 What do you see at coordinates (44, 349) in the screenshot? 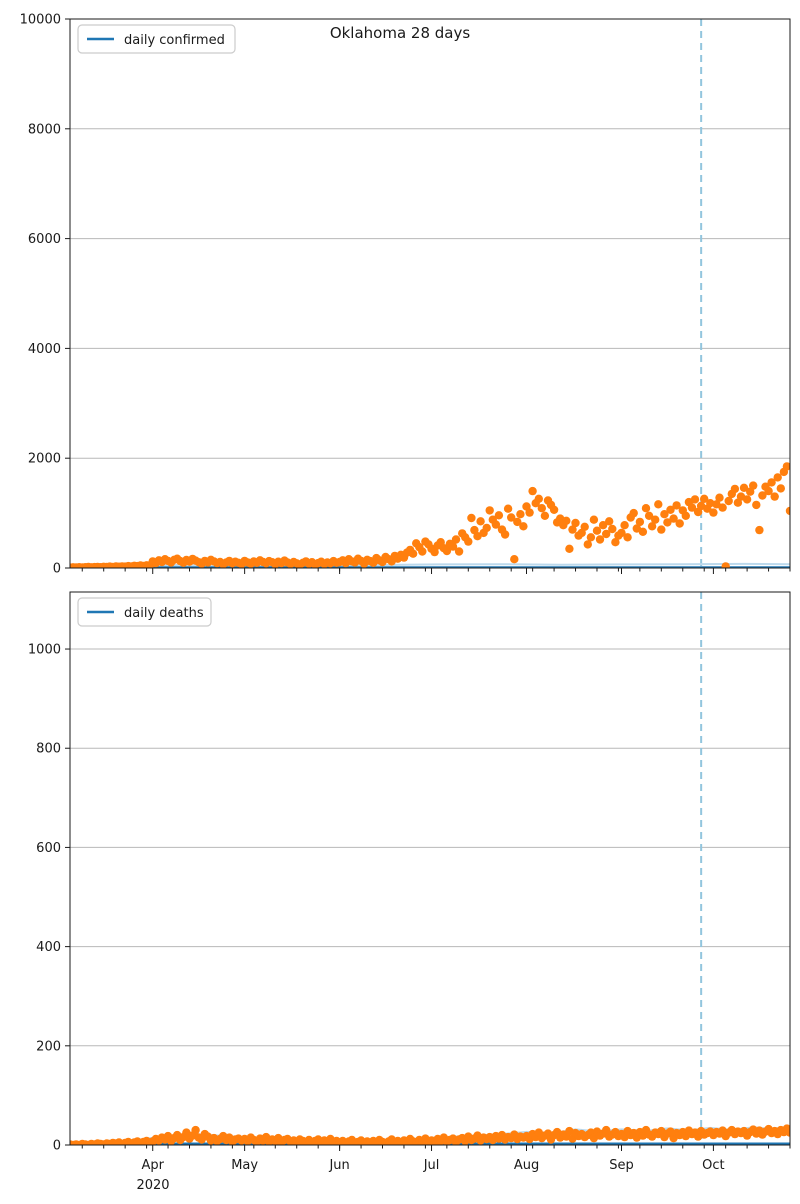
I see `y-tick-label: 4000` at bounding box center [44, 349].